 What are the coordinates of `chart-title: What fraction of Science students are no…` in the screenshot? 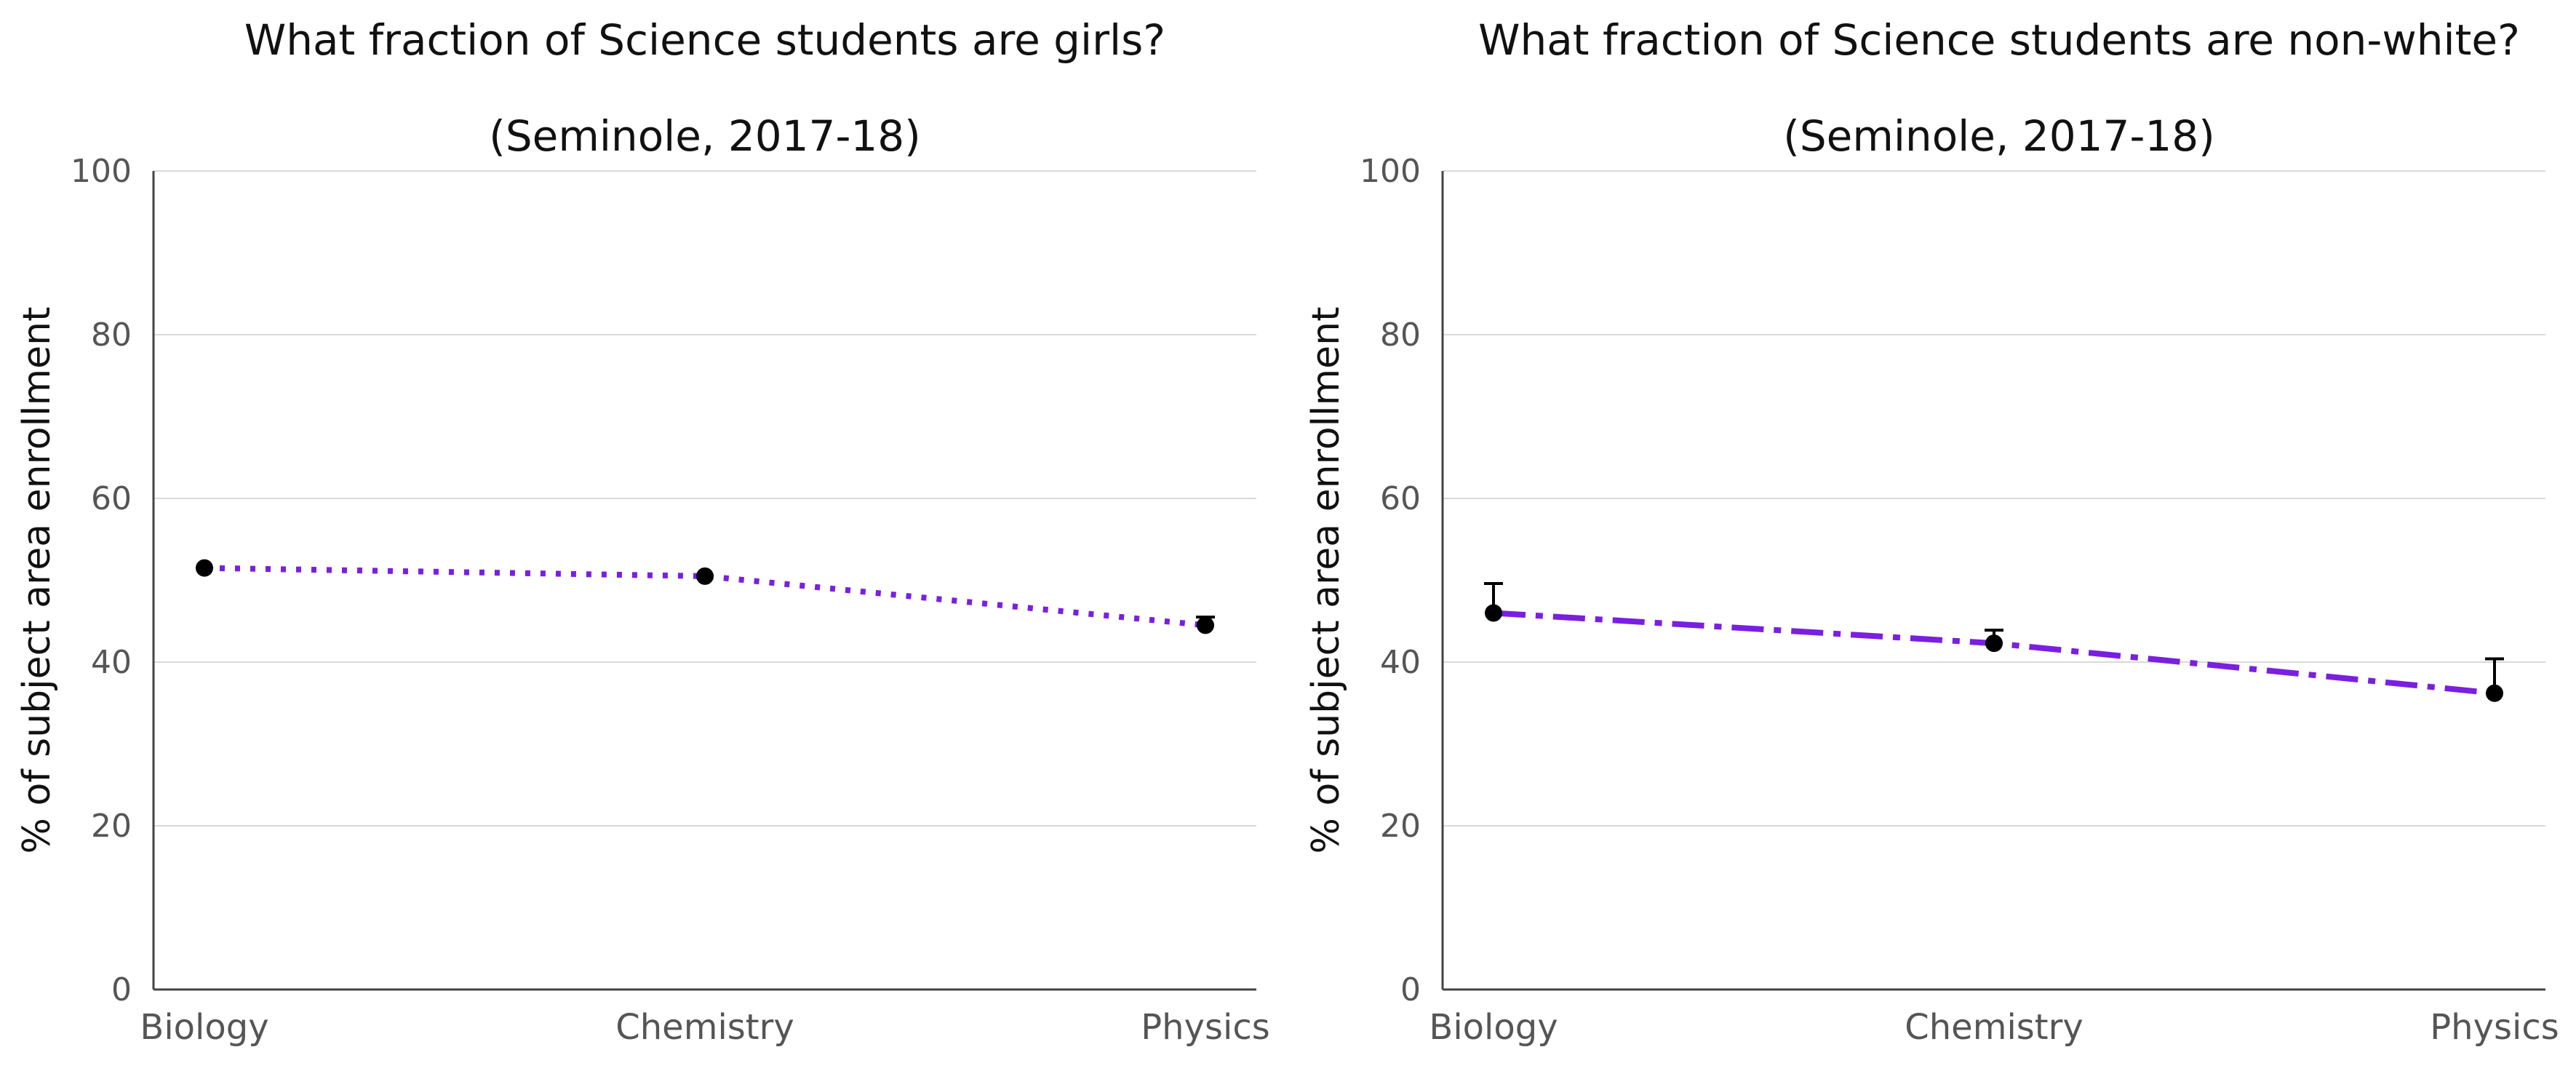 It's located at (1999, 40).